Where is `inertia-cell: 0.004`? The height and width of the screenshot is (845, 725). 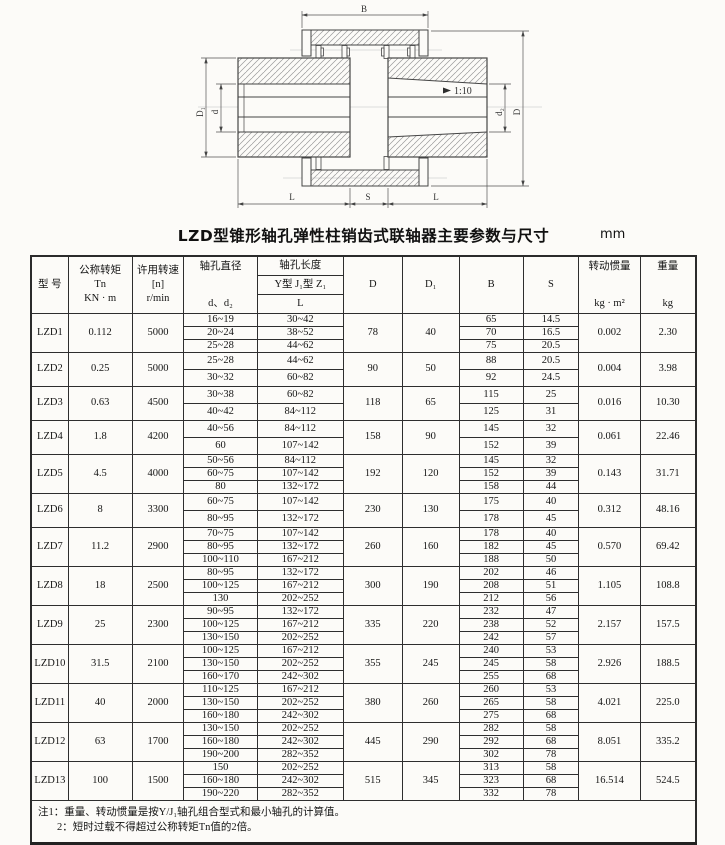 inertia-cell: 0.004 is located at coordinates (609, 369).